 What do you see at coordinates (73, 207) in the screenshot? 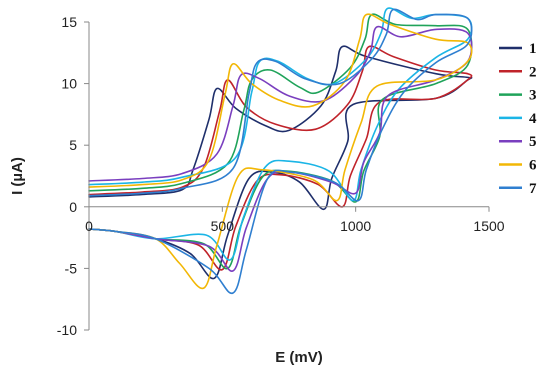
I see `y-tick-label: 0` at bounding box center [73, 207].